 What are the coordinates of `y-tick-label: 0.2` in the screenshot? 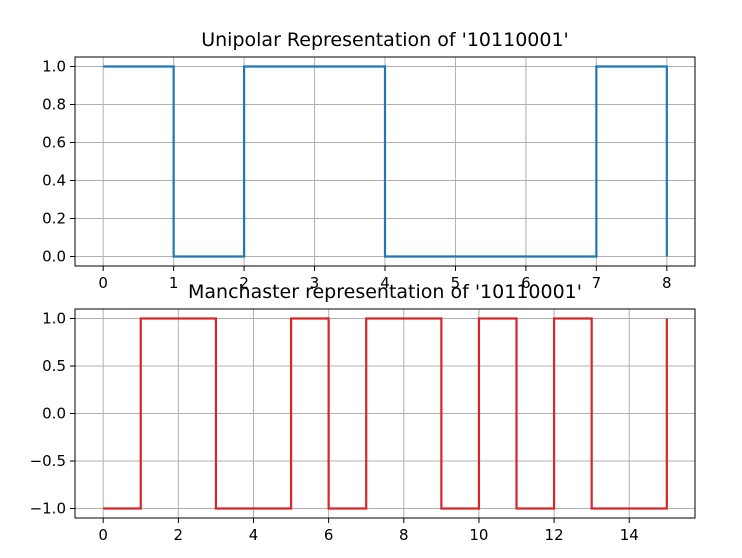 It's located at (54, 219).